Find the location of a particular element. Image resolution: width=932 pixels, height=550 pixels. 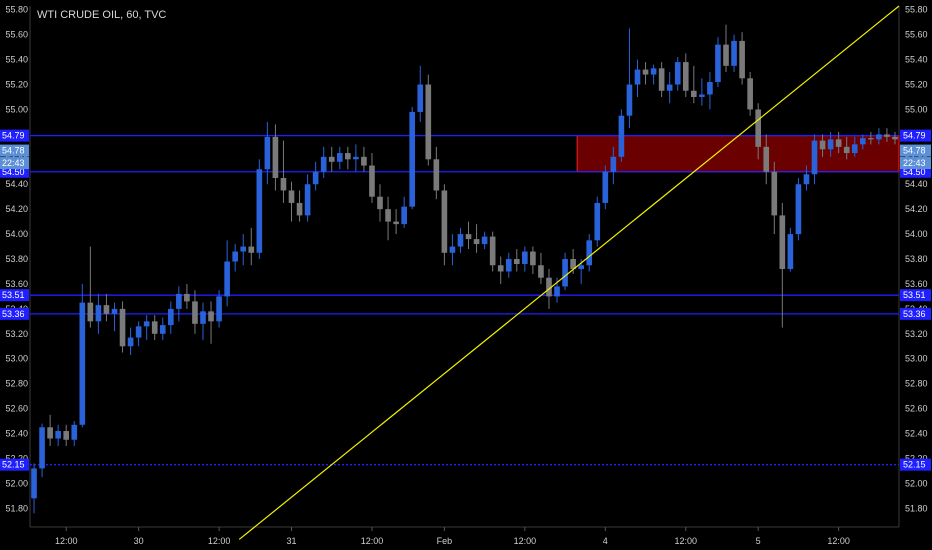

y-tick-label-right: 52.80 is located at coordinates (916, 384).